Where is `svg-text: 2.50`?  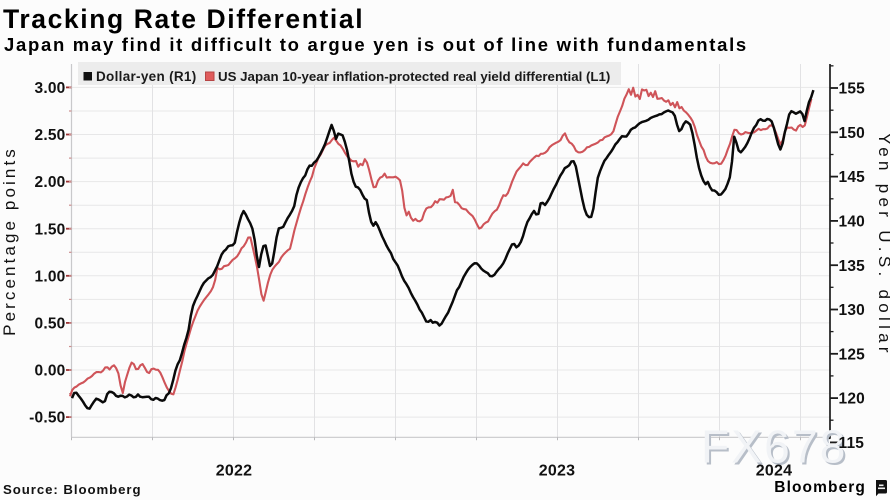 svg-text: 2.50 is located at coordinates (50, 135).